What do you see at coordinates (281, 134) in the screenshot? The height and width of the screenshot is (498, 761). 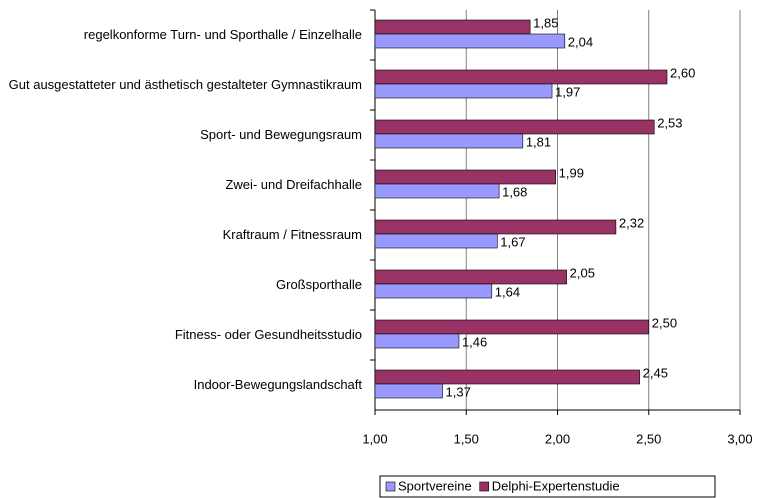 I see `category-label: Sport- und Bewegungsraum` at bounding box center [281, 134].